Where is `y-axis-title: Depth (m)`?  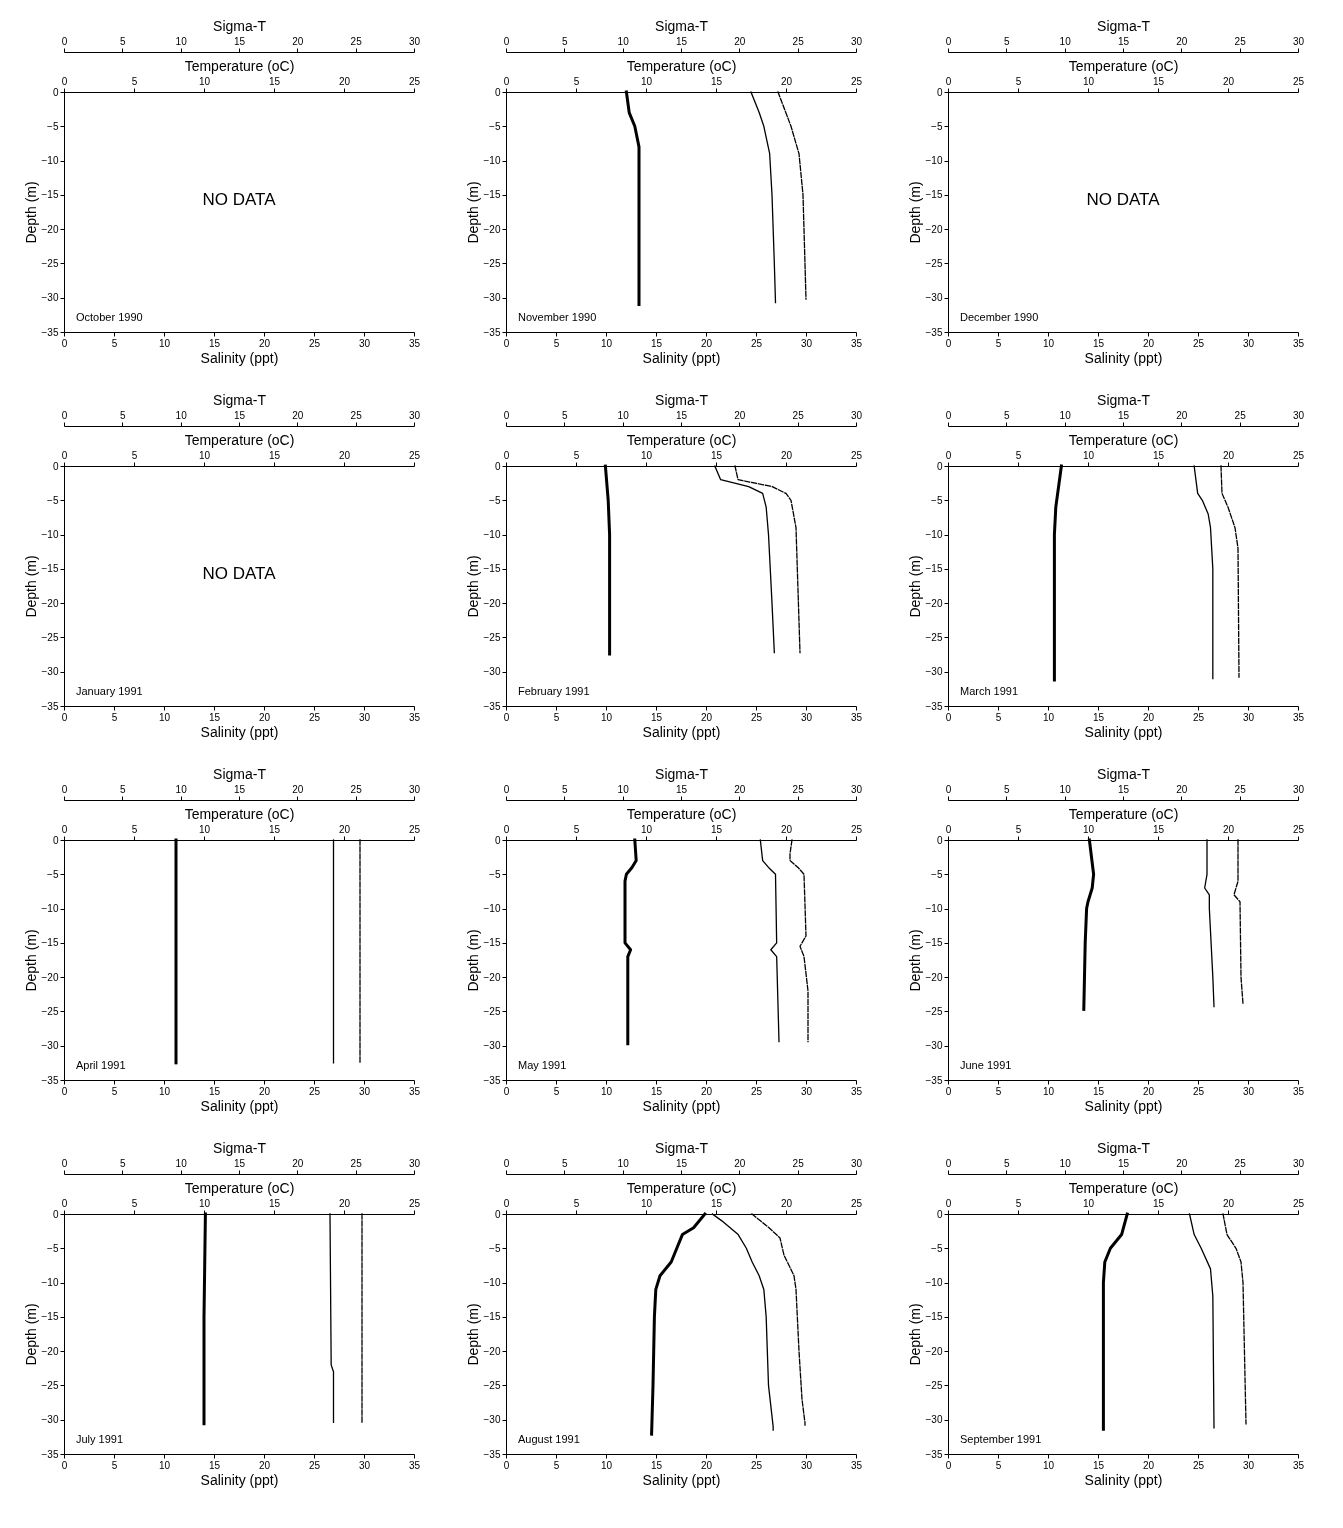
y-axis-title: Depth (m) is located at coordinates (472, 960).